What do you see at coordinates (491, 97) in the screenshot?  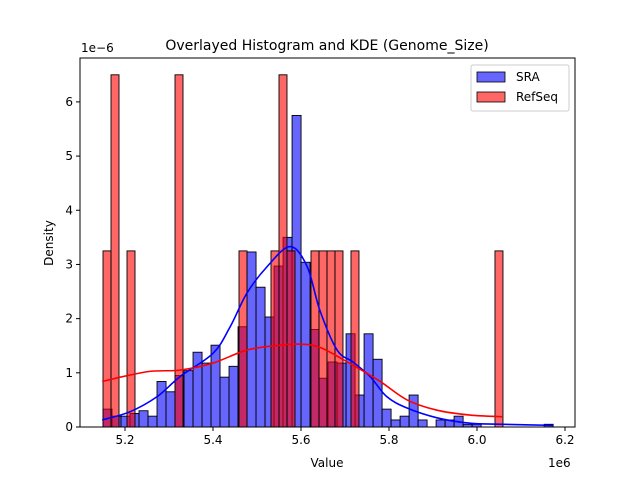 I see `legend-swatch-refseq` at bounding box center [491, 97].